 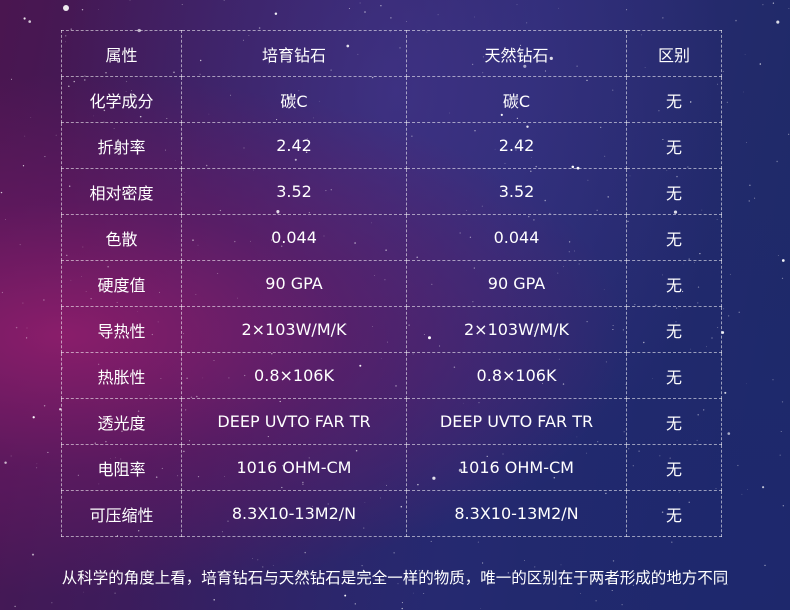 I want to click on table-row: 色散 0.044 0.044 无, so click(x=391, y=237).